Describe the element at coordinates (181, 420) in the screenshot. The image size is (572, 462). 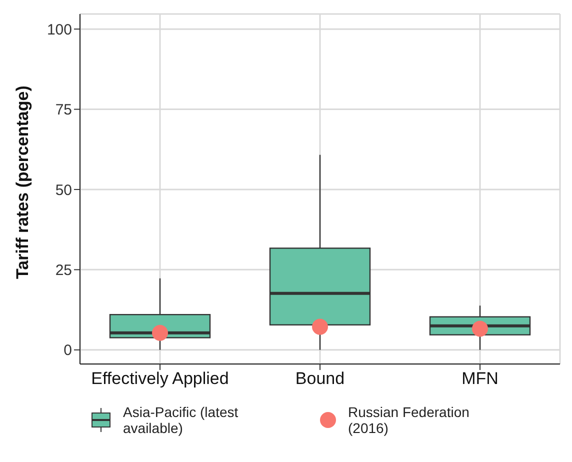
I see `legend-label: Asia-Pacific (latest available)` at that location.